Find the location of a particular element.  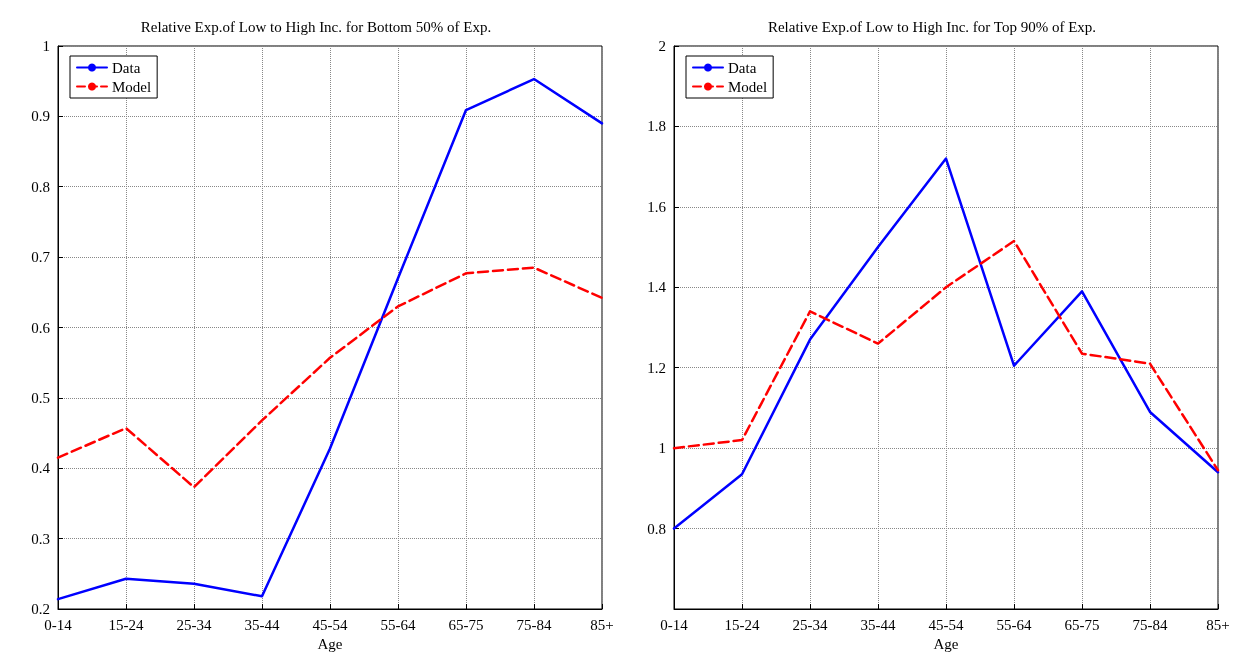

chart-title: Relative Exp.of Low to High Inc. for Top 90% of Exp. is located at coordinates (932, 26).